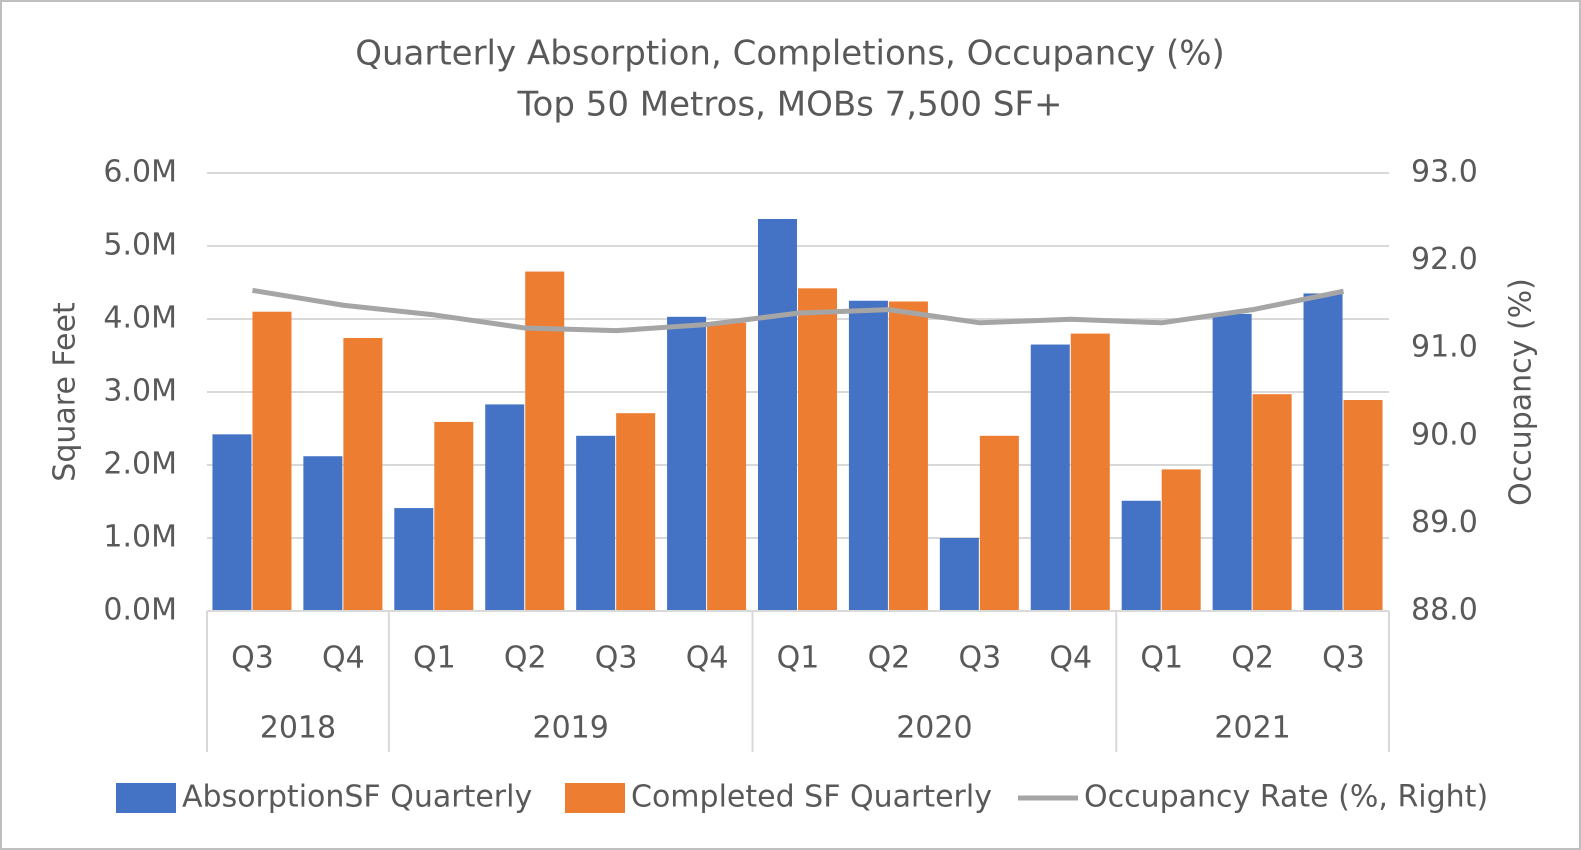 This screenshot has height=850, width=1581. Describe the element at coordinates (140, 245) in the screenshot. I see `y-tick-label: 5.0M` at that location.